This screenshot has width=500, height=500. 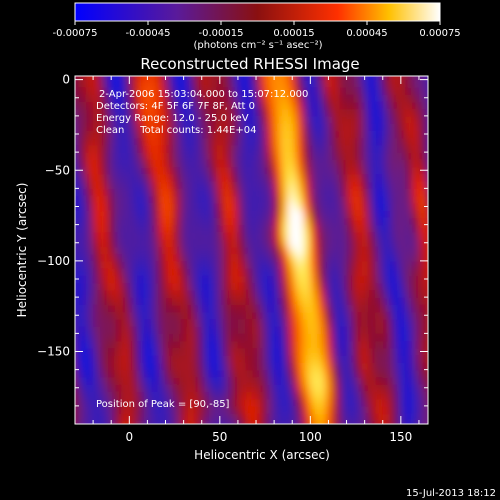 I want to click on annotation-time-range: 2-Apr-2006 15:03:04.000 to 15:07:12.000, so click(x=203, y=94).